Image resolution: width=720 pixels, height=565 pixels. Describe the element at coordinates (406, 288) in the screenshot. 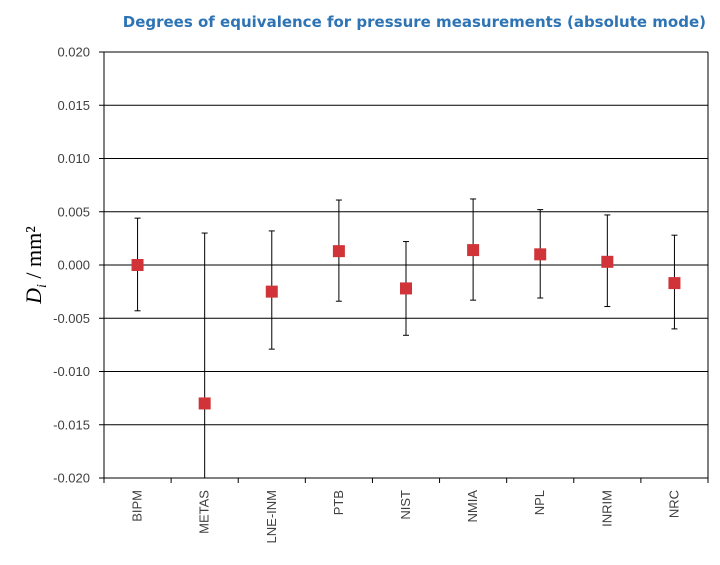

I see `data-point-nist` at that location.